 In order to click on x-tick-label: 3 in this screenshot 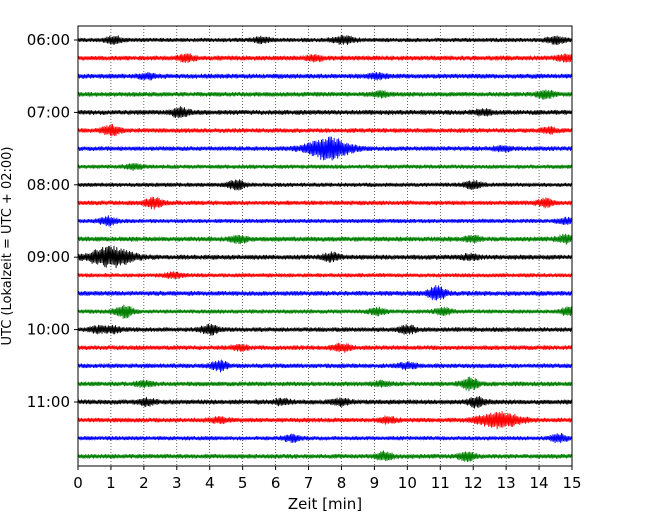, I will do `click(177, 483)`.